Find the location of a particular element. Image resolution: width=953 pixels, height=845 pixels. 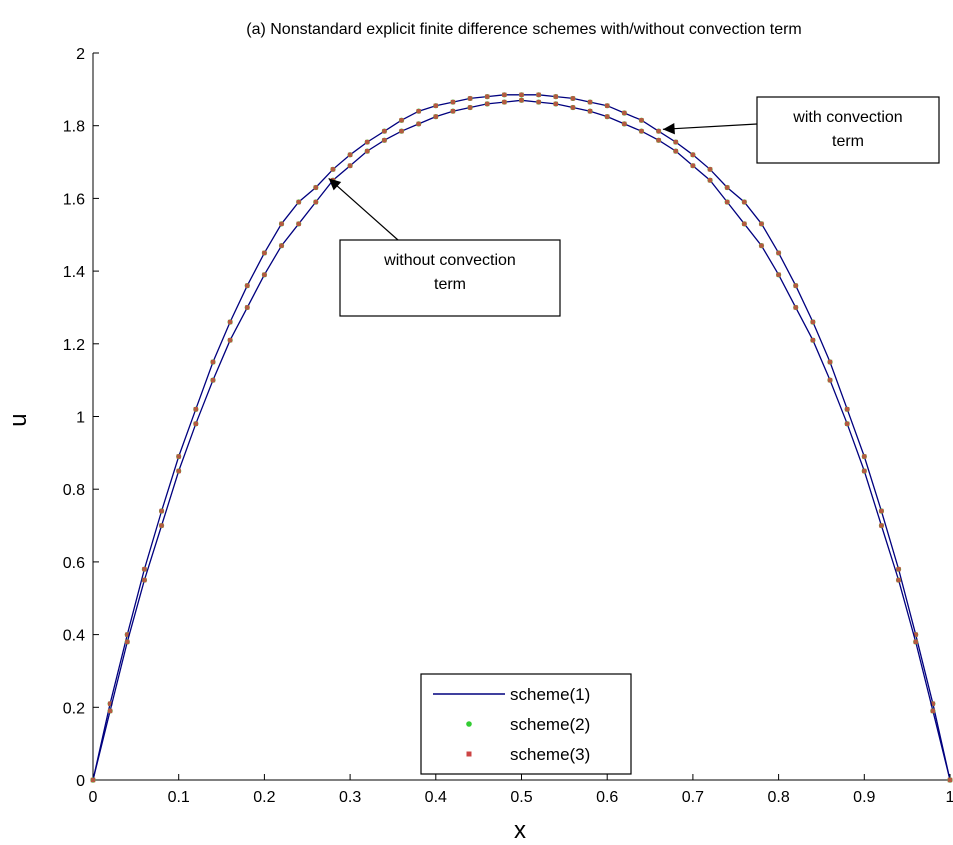

y-tick-label: 0.8 is located at coordinates (74, 490).